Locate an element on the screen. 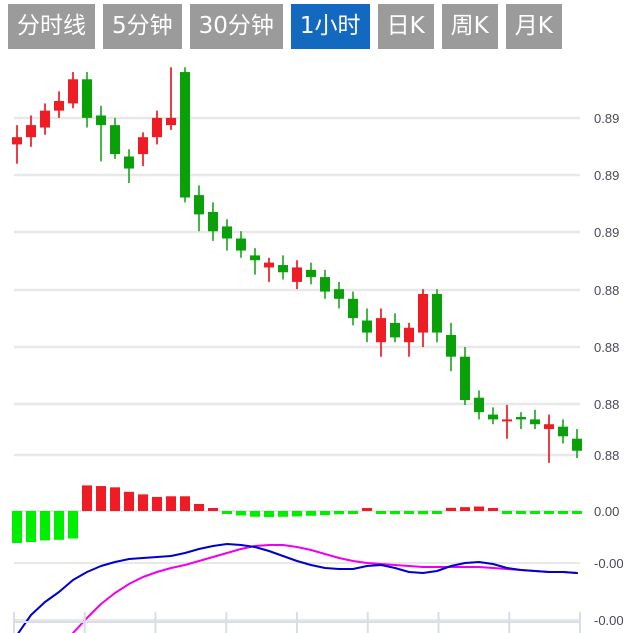 The height and width of the screenshot is (633, 643). tab-5min: 5分钟 is located at coordinates (142, 26).